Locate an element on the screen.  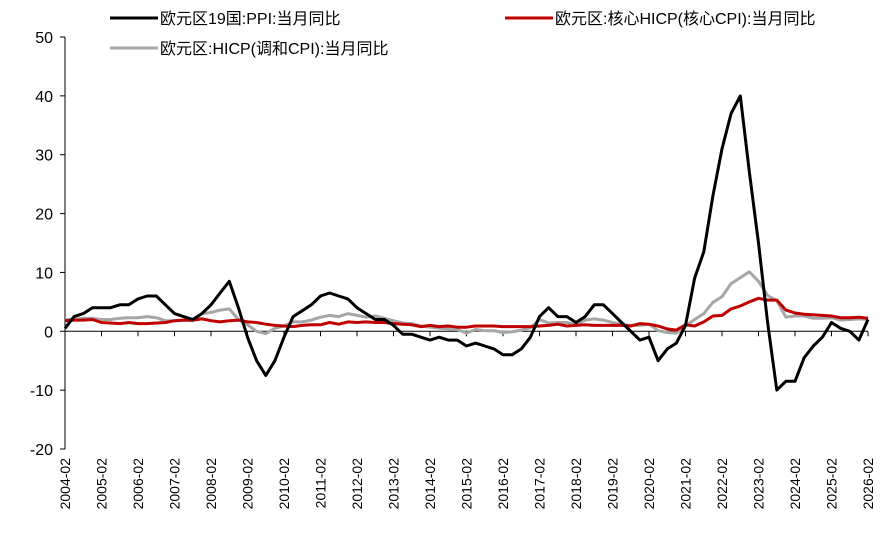
x-tick-label: 2016-02 is located at coordinates (503, 484).